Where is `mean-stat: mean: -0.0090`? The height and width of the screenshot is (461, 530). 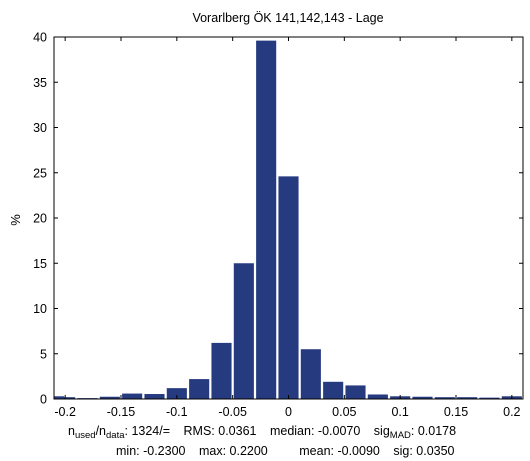
mean-stat: mean: -0.0090 is located at coordinates (339, 451).